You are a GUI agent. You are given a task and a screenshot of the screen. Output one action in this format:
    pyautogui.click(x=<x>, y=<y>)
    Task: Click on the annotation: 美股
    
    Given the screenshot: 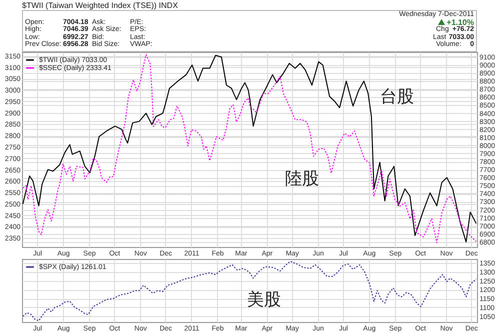 What is the action you would take?
    pyautogui.click(x=264, y=300)
    